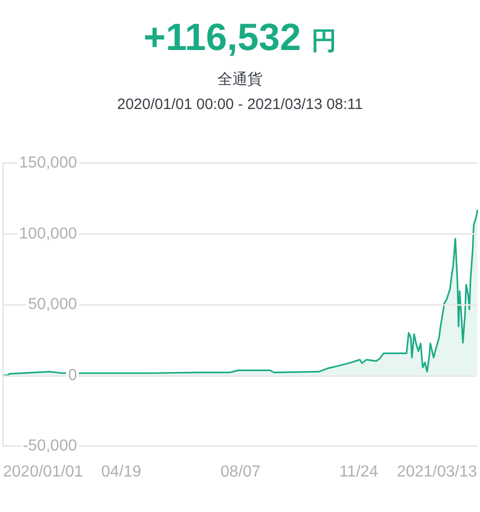 The height and width of the screenshot is (512, 480). Describe the element at coordinates (437, 472) in the screenshot. I see `x-tick-label: 2021/03/13` at that location.